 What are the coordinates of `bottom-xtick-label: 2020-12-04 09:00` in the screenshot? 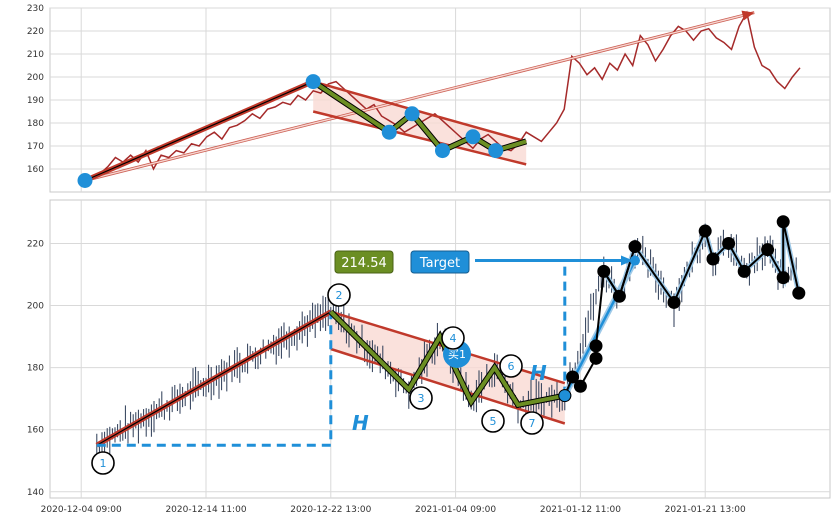 It's located at (81, 510).